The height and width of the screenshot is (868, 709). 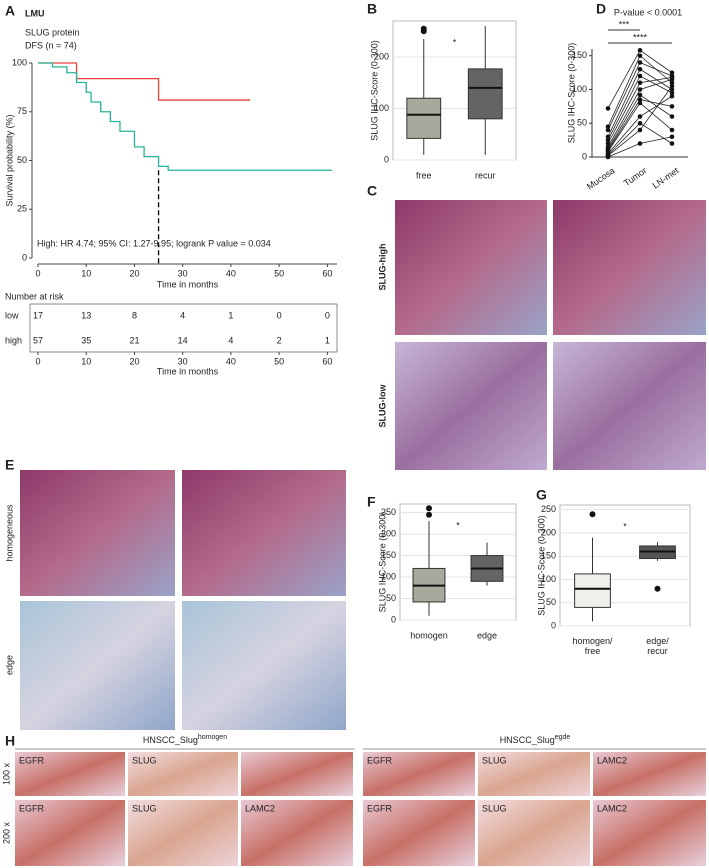 What do you see at coordinates (327, 340) in the screenshot?
I see `risk-value: 1` at bounding box center [327, 340].